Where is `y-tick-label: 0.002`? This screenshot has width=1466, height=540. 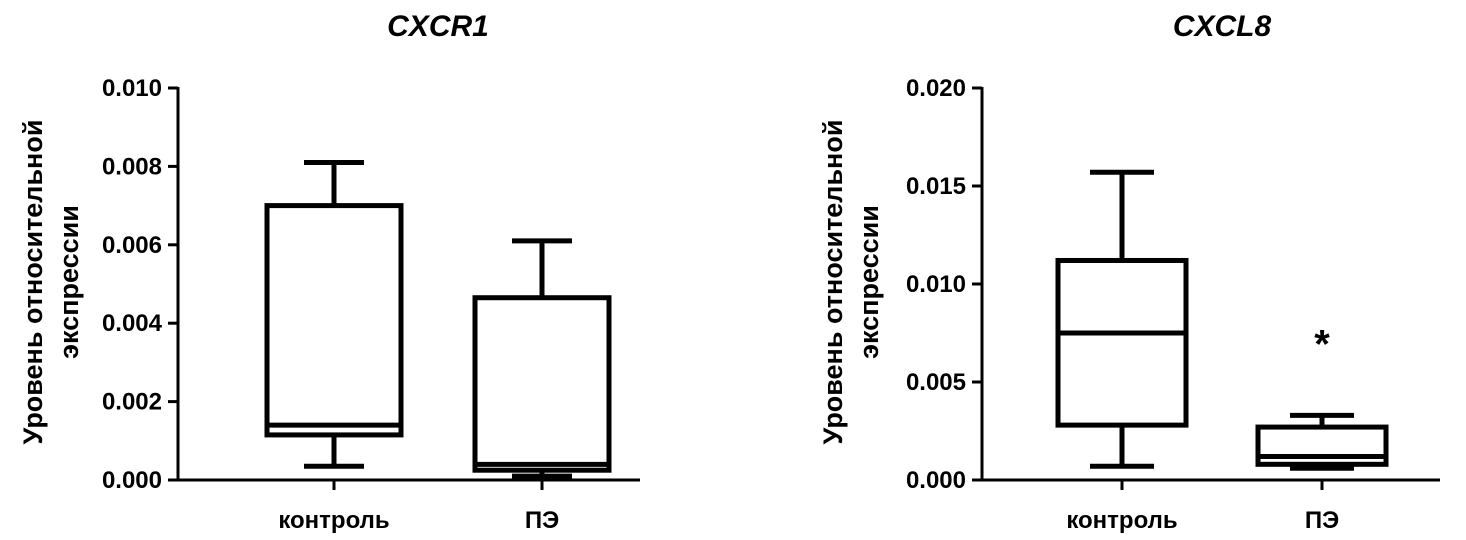
y-tick-label: 0.002 is located at coordinates (132, 402).